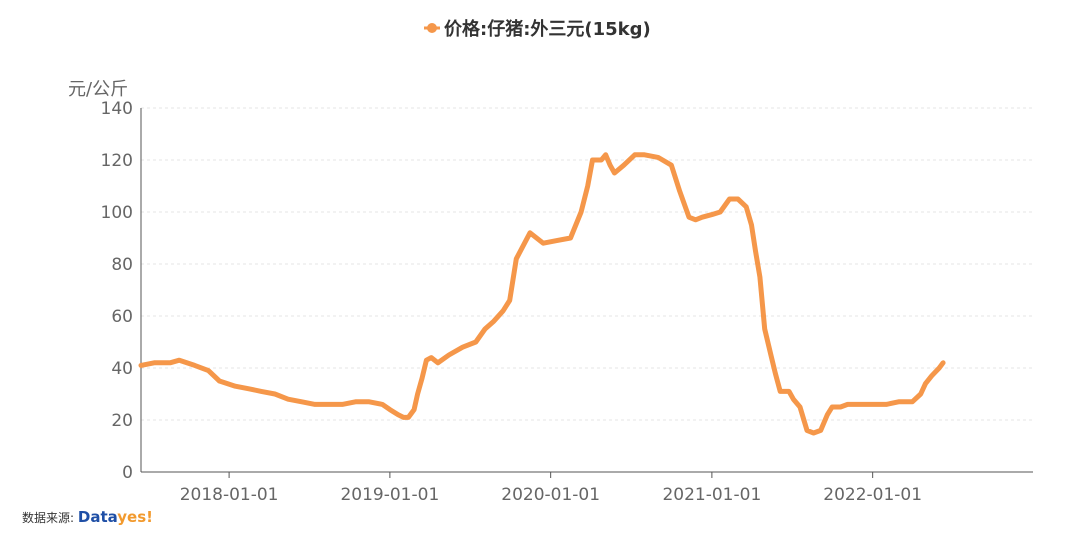 Image resolution: width=1080 pixels, height=540 pixels. What do you see at coordinates (117, 161) in the screenshot?
I see `y-tick-label: 120` at bounding box center [117, 161].